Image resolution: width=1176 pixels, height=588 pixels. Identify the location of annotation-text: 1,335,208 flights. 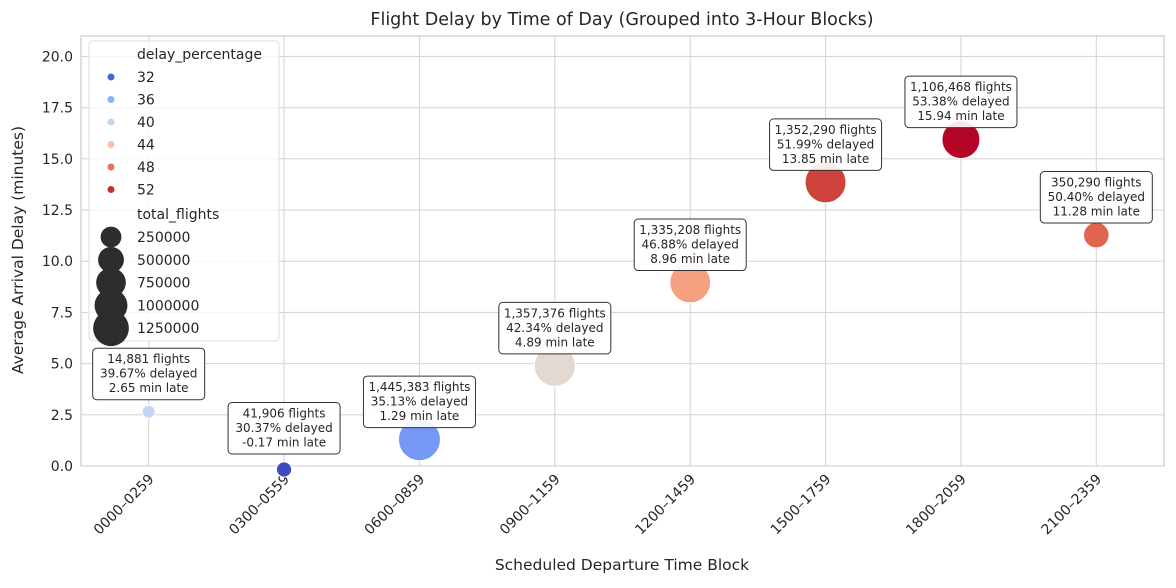
(690, 230).